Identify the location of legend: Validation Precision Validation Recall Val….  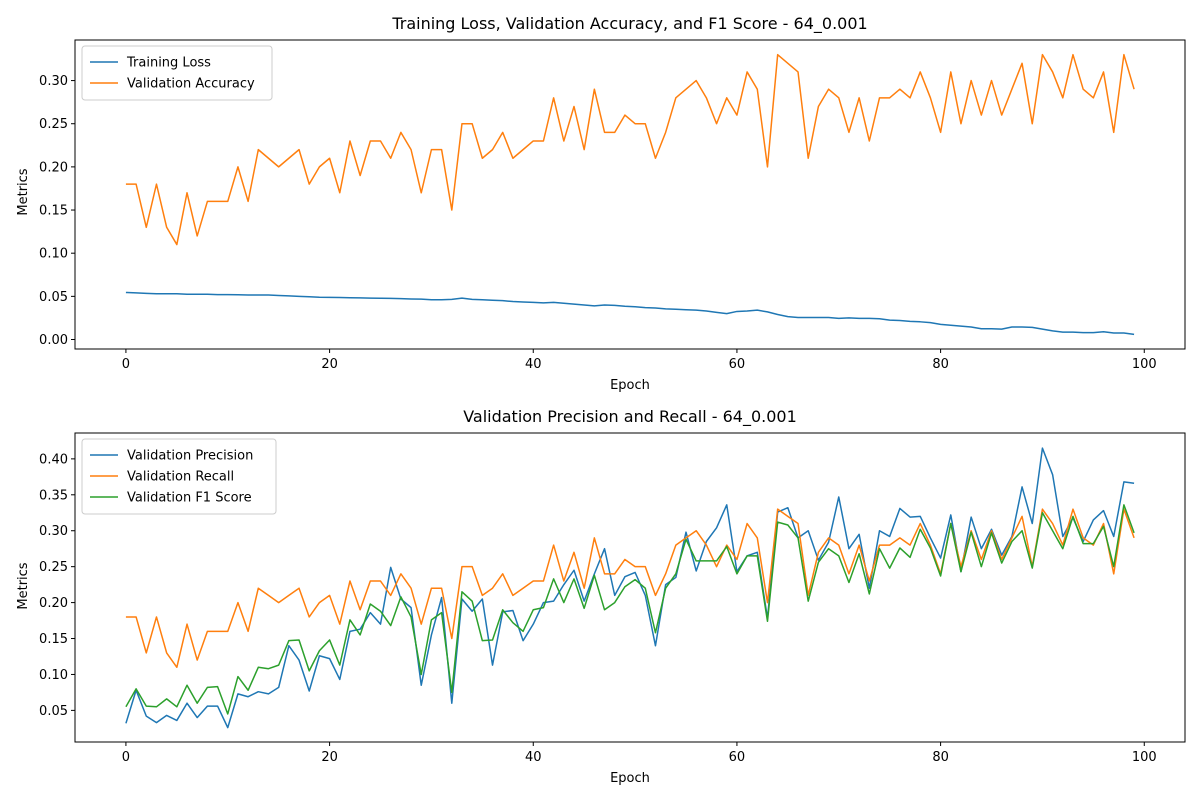
(179, 476).